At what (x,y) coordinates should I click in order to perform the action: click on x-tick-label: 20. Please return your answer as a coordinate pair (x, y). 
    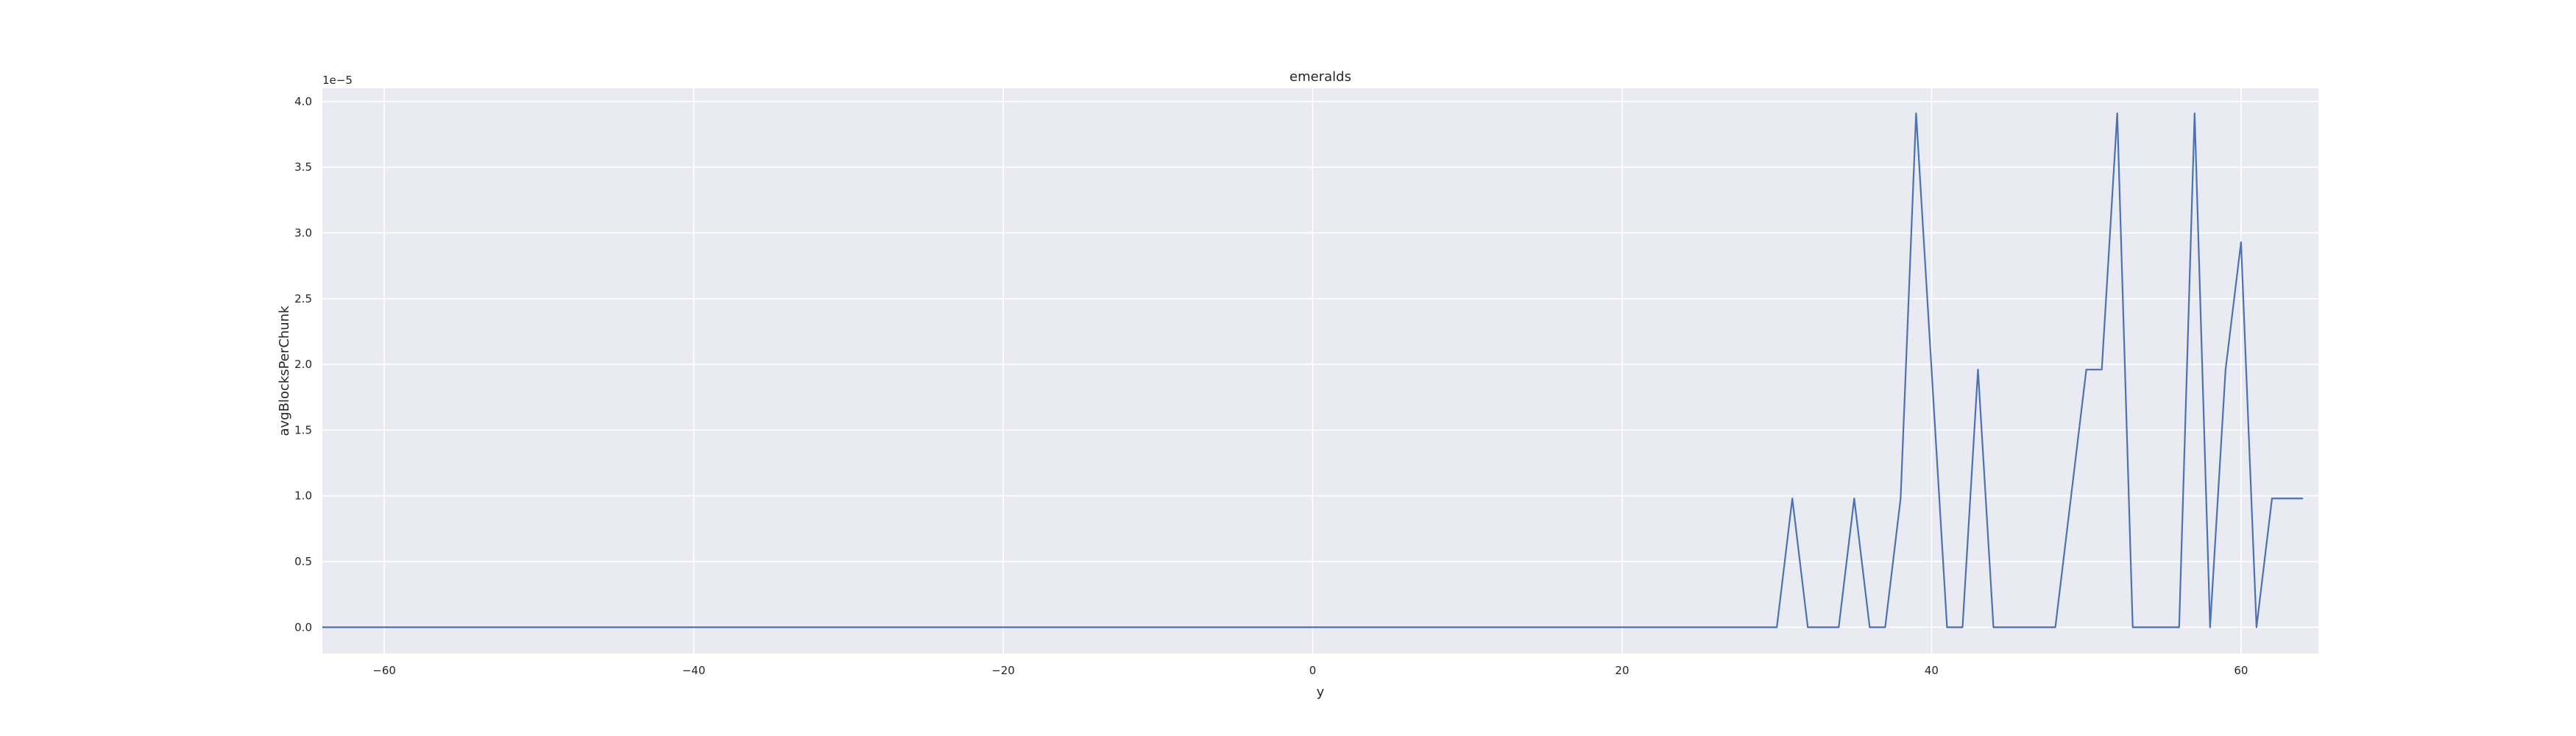
    Looking at the image, I should click on (1622, 670).